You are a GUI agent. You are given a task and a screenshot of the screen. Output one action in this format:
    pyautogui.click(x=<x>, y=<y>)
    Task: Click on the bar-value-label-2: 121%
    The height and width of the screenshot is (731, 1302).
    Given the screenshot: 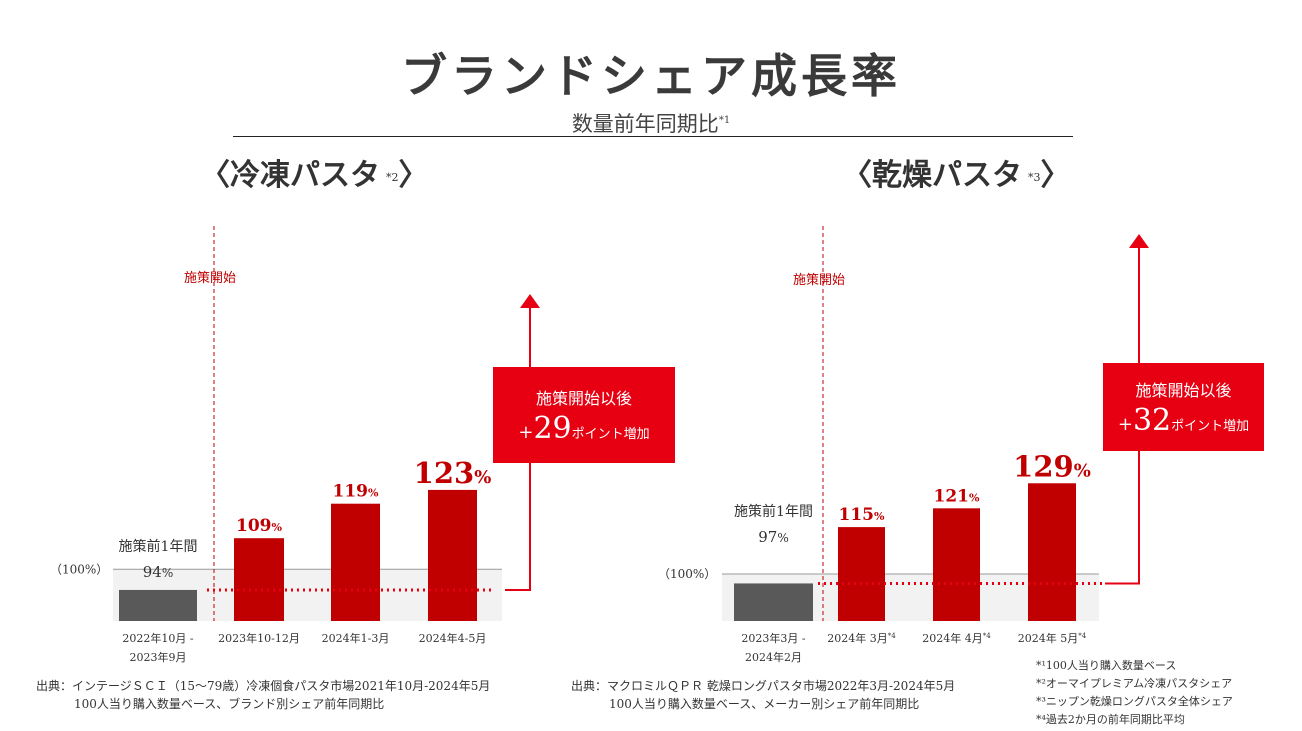 What is the action you would take?
    pyautogui.click(x=957, y=496)
    